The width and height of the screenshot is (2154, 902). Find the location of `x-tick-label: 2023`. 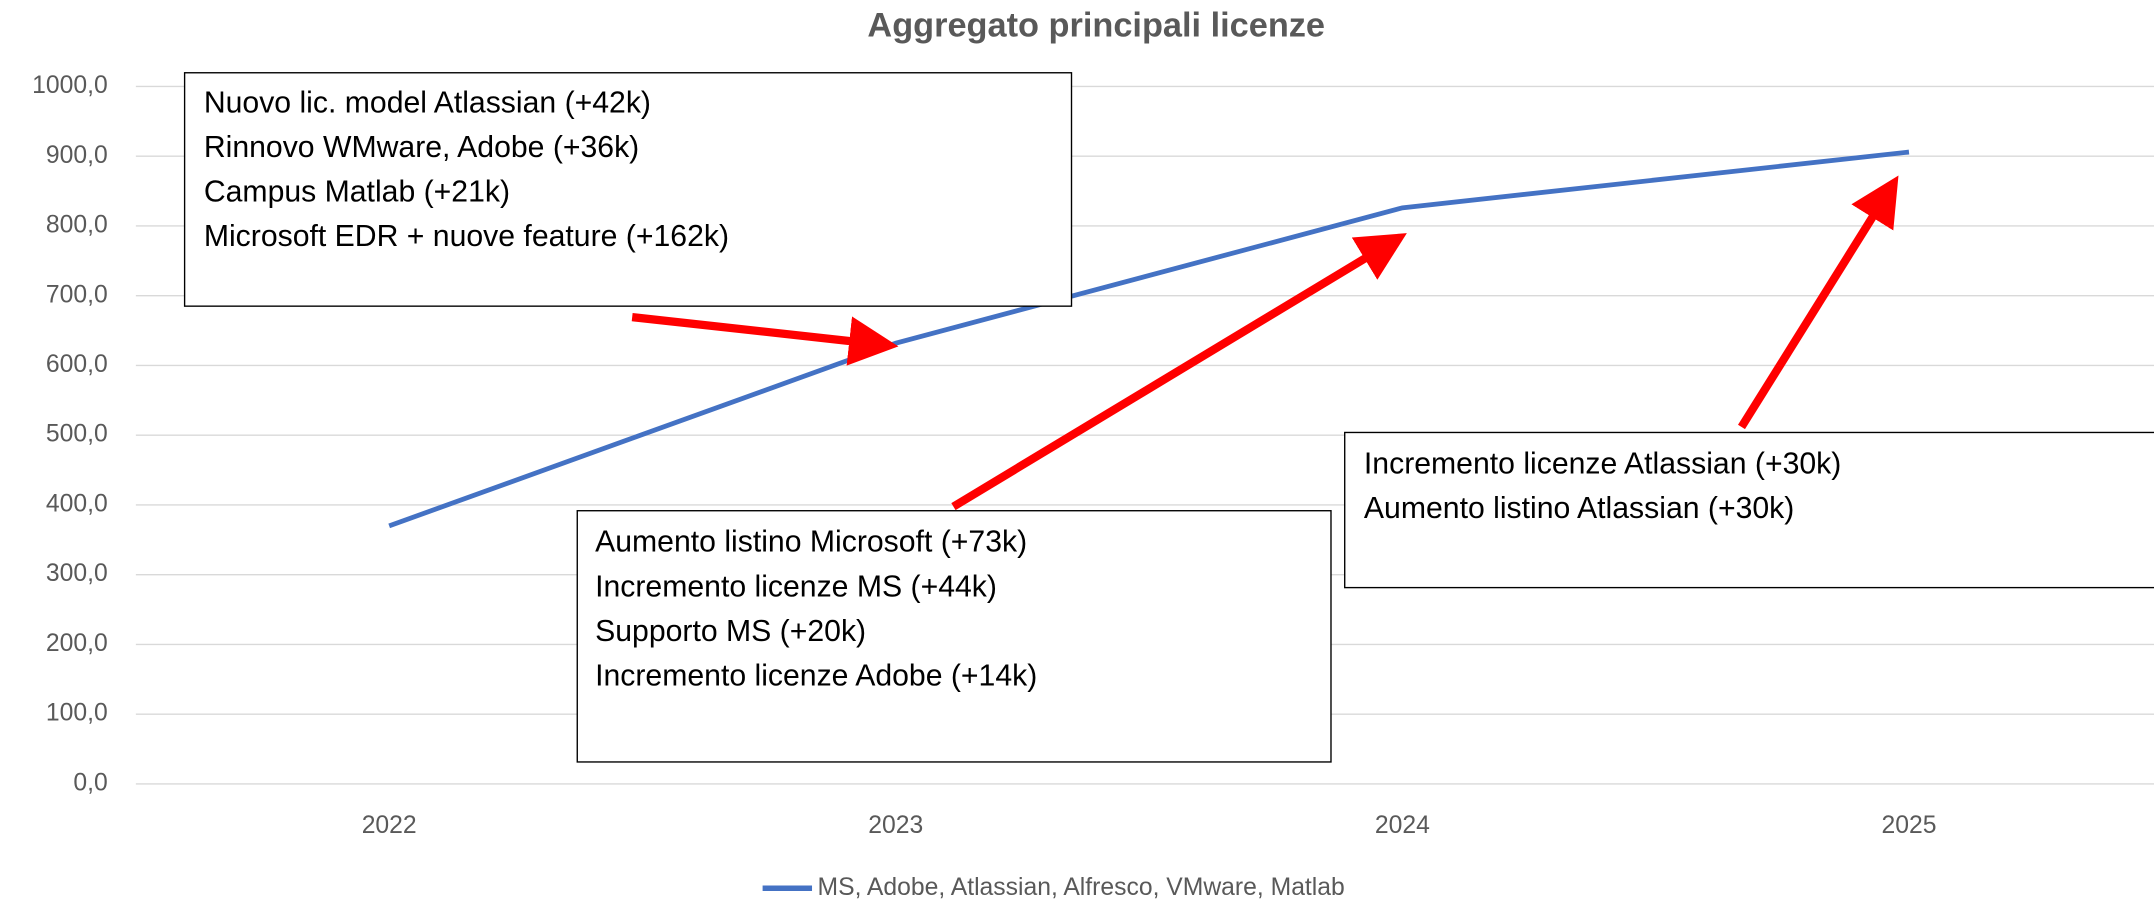

x-tick-label: 2023 is located at coordinates (895, 825).